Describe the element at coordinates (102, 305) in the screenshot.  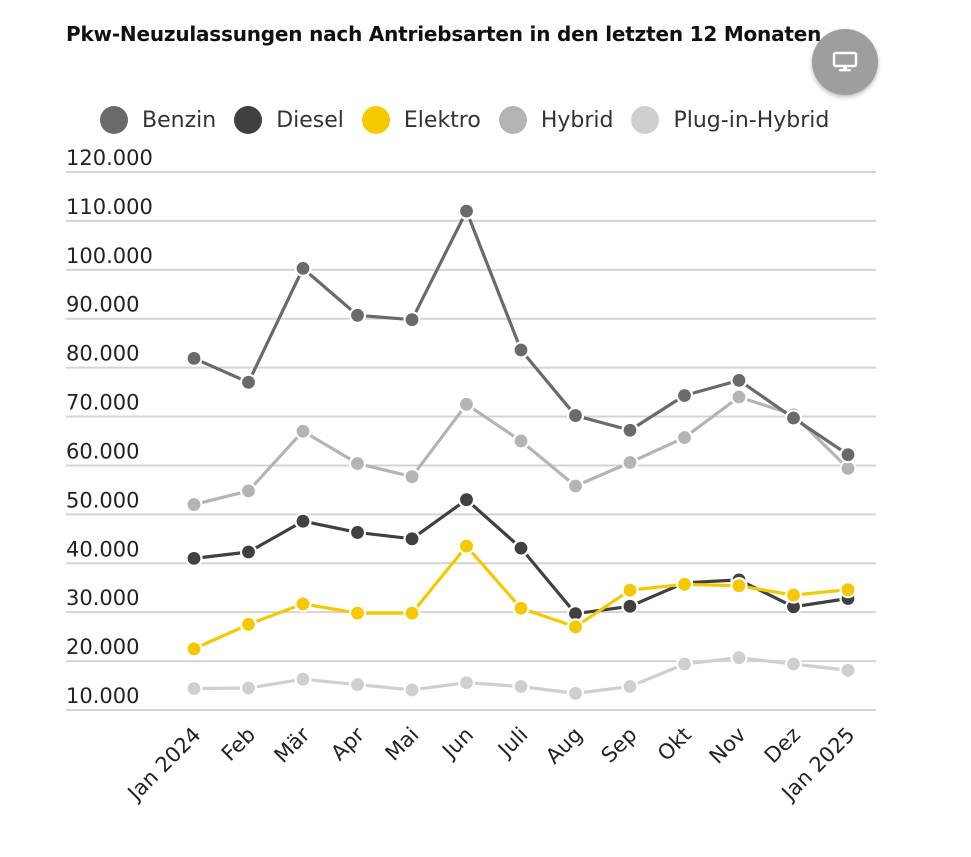
I see `y-tick-label: 90.000` at that location.